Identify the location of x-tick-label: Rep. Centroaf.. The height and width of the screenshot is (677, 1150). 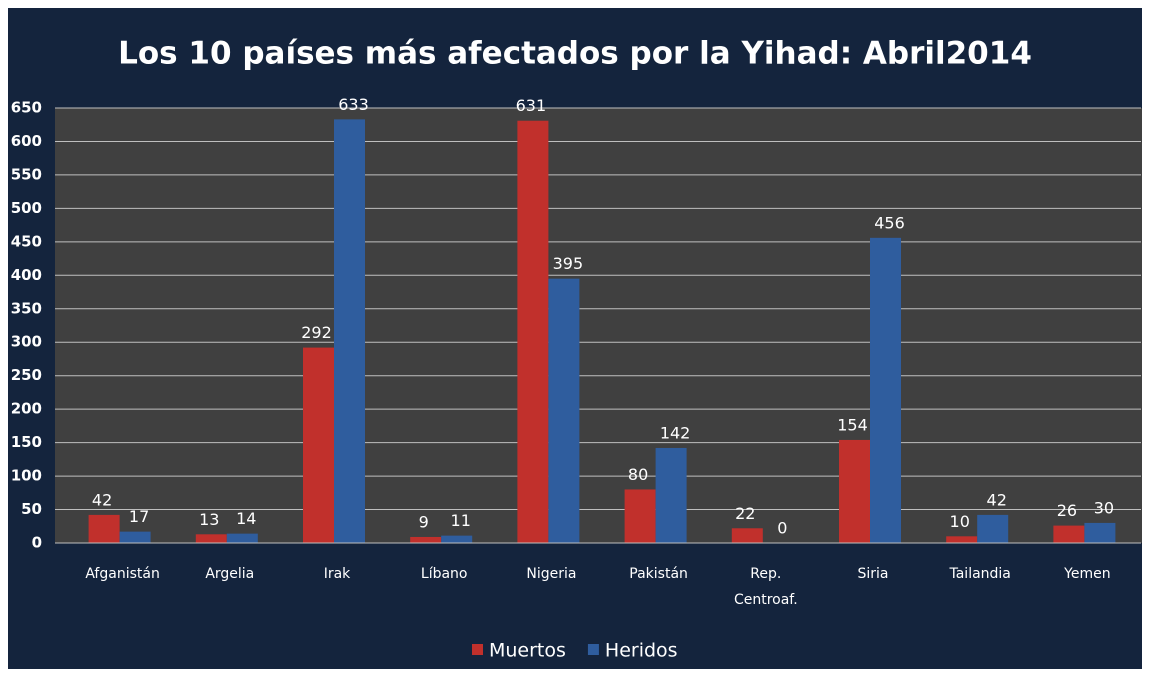
(766, 587).